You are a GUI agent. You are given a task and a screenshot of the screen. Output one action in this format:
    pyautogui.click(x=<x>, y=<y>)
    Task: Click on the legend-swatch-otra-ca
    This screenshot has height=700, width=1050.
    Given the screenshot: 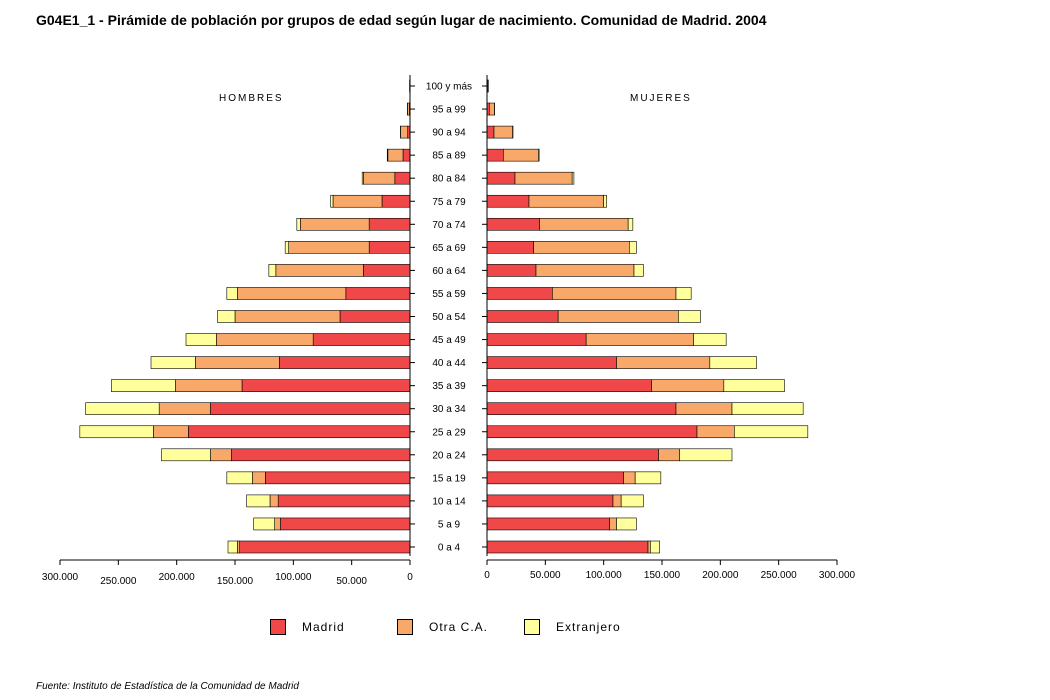 What is the action you would take?
    pyautogui.click(x=405, y=627)
    